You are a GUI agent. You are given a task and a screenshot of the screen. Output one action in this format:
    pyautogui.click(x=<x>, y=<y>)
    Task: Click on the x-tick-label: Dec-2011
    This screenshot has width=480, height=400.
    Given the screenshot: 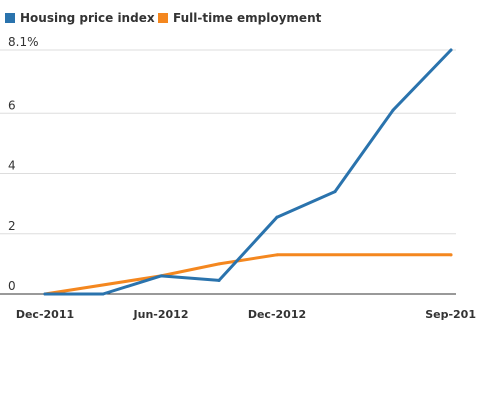 What is the action you would take?
    pyautogui.click(x=45, y=314)
    